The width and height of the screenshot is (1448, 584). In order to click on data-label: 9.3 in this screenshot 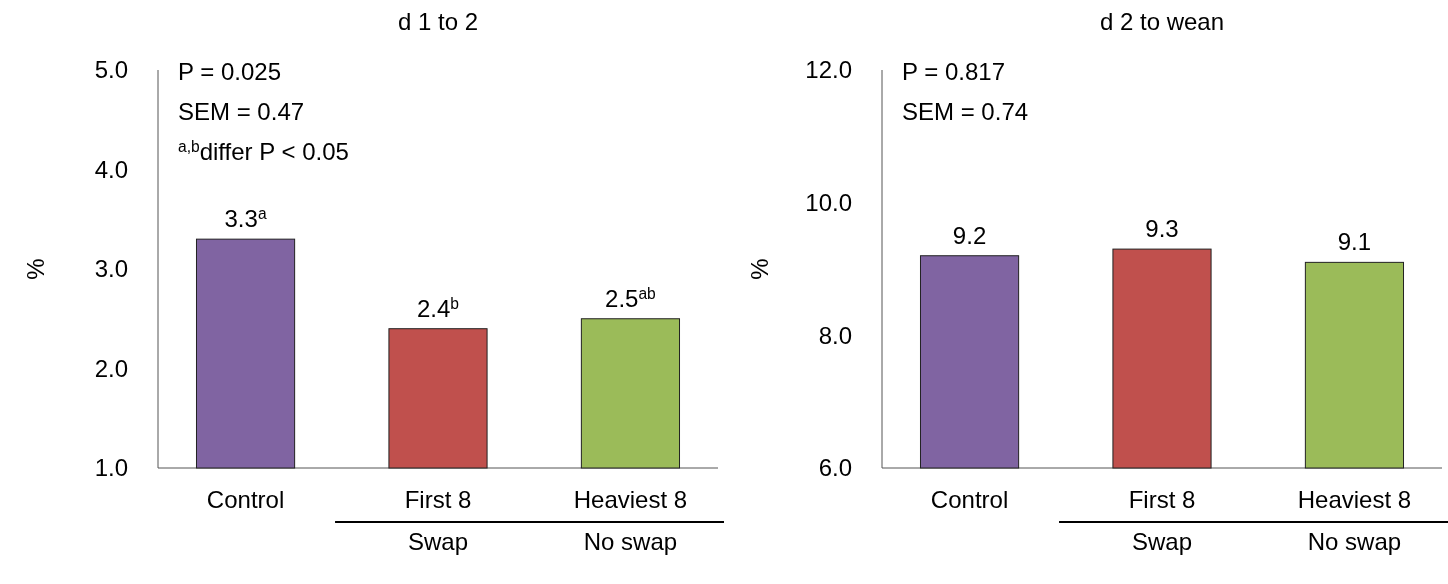, I will do `click(1162, 229)`.